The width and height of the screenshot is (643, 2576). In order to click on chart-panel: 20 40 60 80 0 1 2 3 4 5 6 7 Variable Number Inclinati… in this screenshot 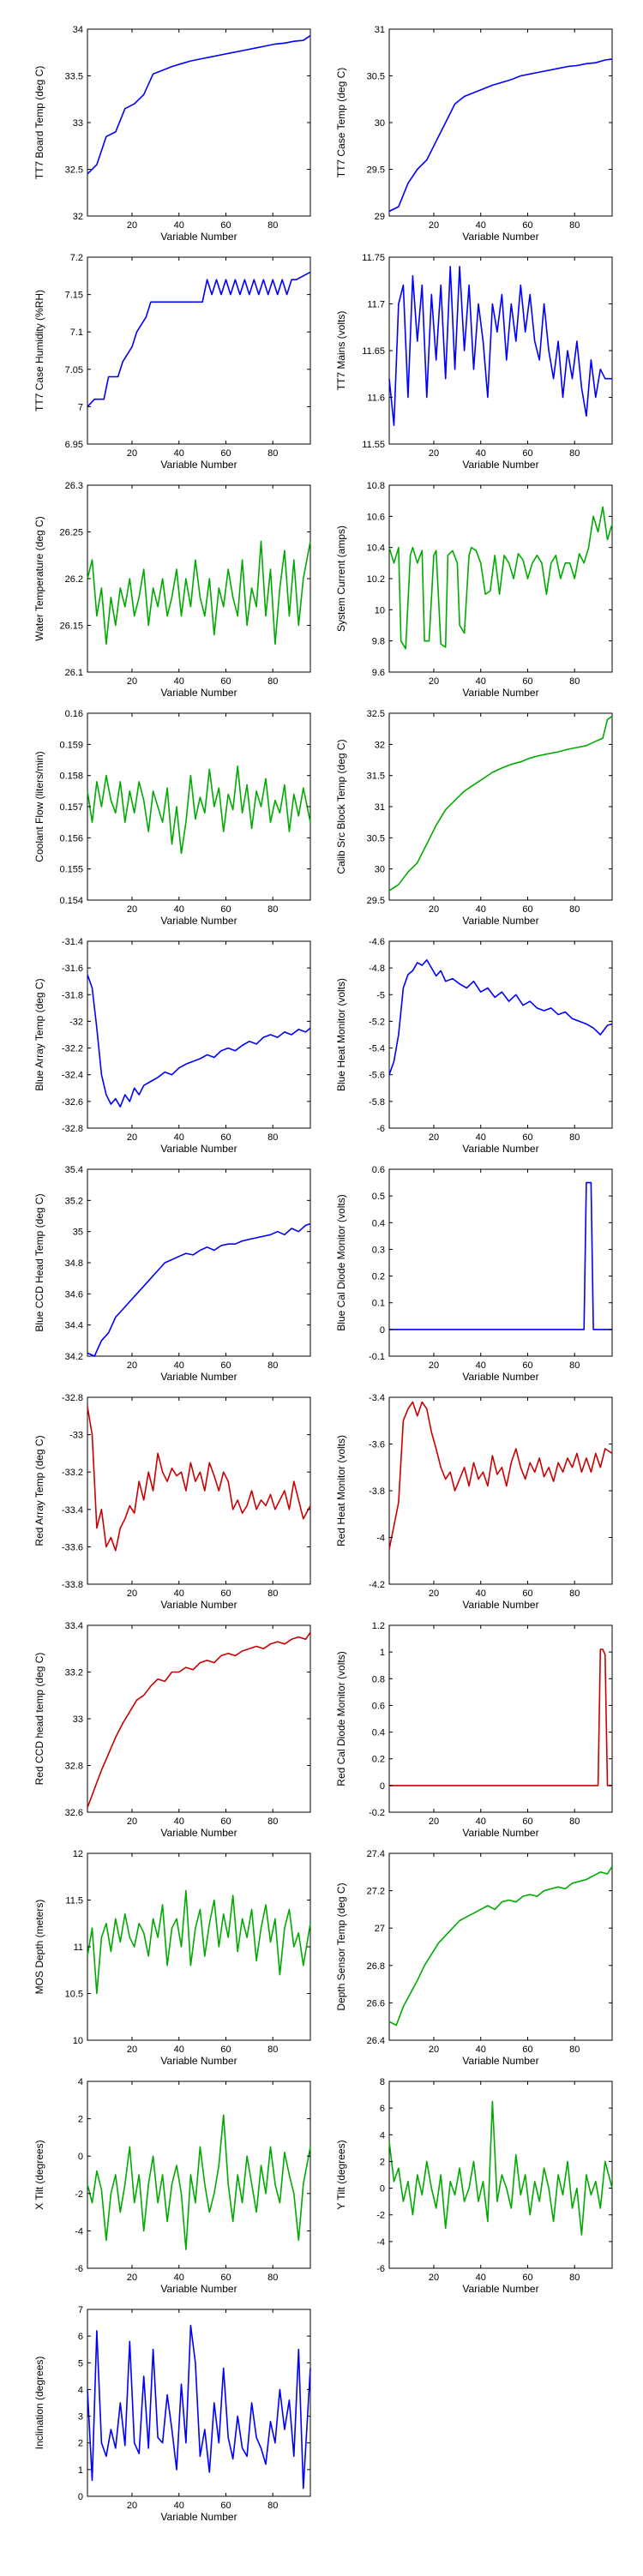, I will do `click(172, 2414)`.